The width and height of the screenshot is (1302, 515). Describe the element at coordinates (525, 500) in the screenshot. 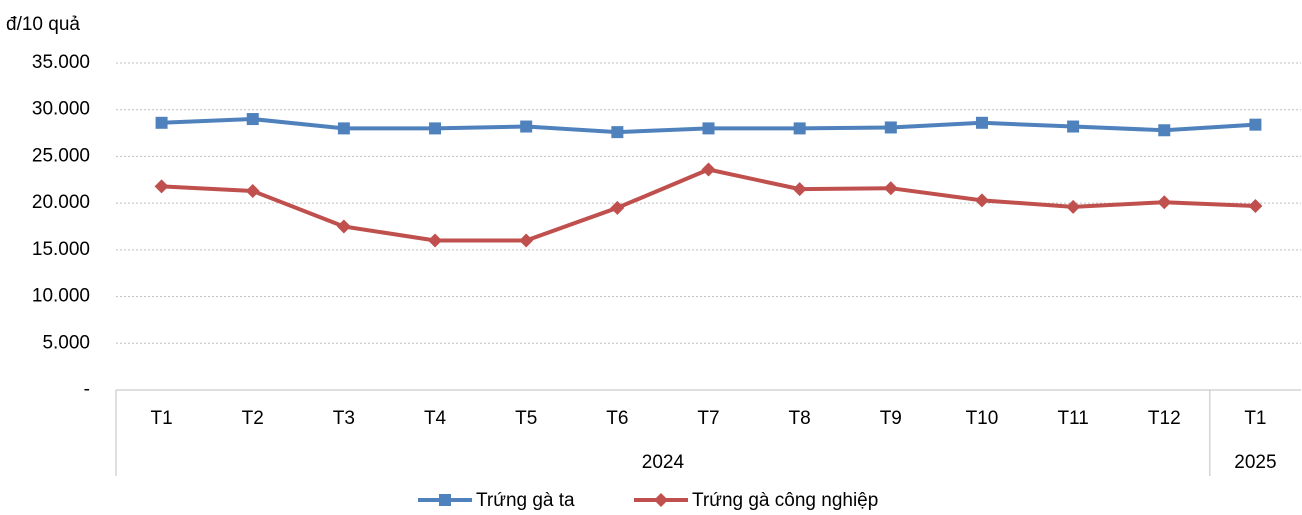

I see `legend-label: Trứng gà ta` at that location.